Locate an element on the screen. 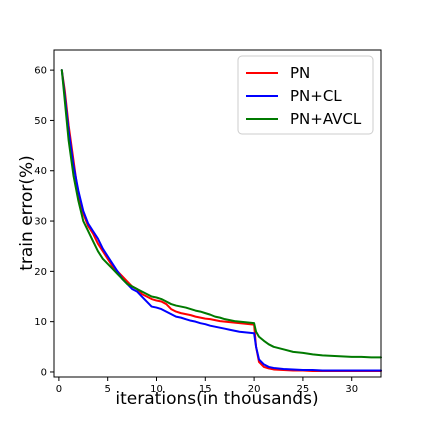  x-tick-label: 10 is located at coordinates (156, 389).